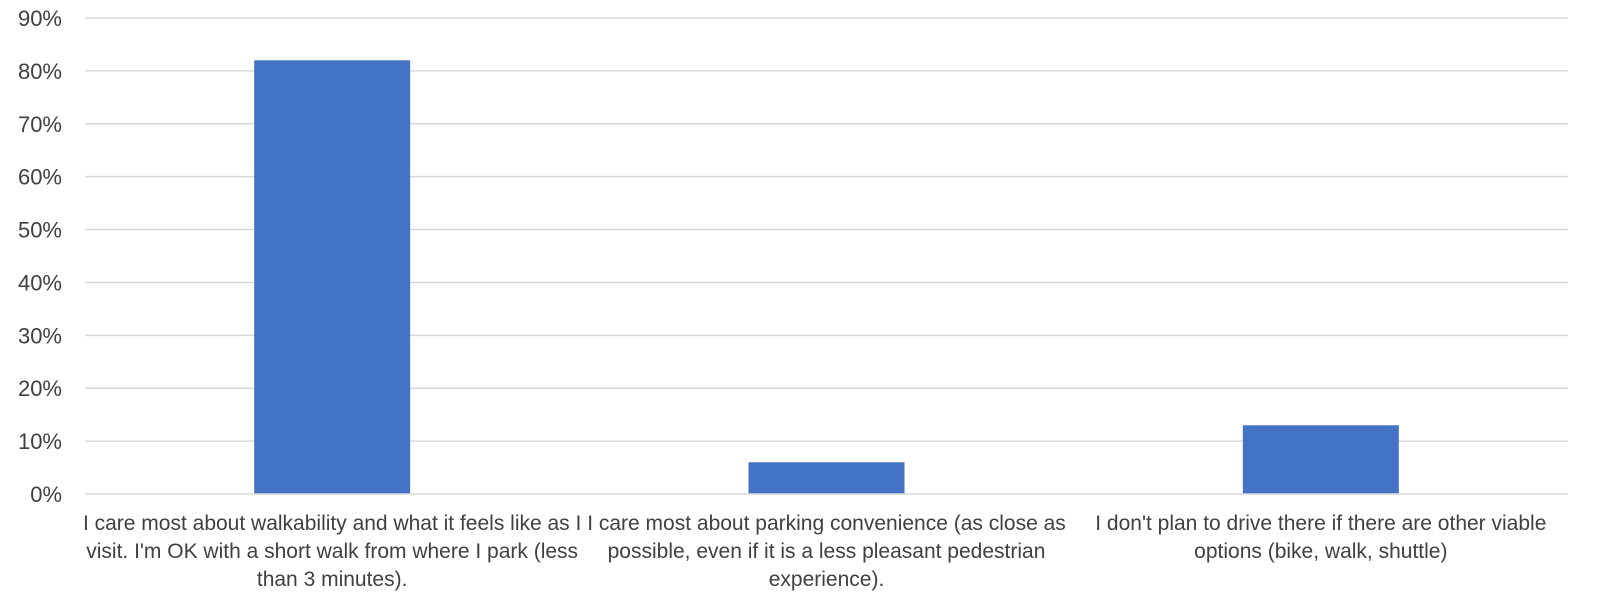 This screenshot has width=1611, height=611. What do you see at coordinates (40, 441) in the screenshot?
I see `y-tick-label: 10%` at bounding box center [40, 441].